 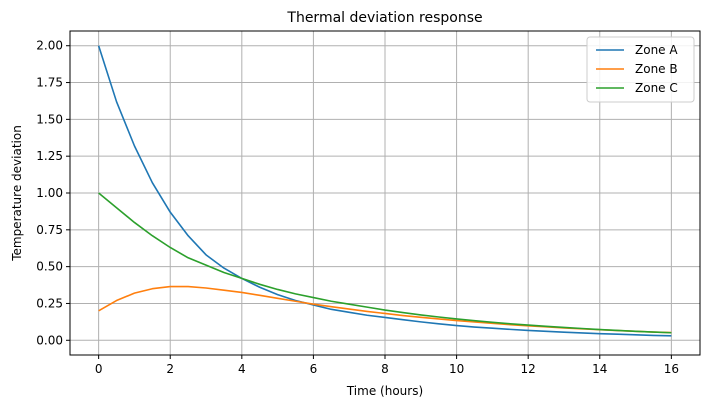 I want to click on legend-label-zone-b: Zone B, so click(x=656, y=69).